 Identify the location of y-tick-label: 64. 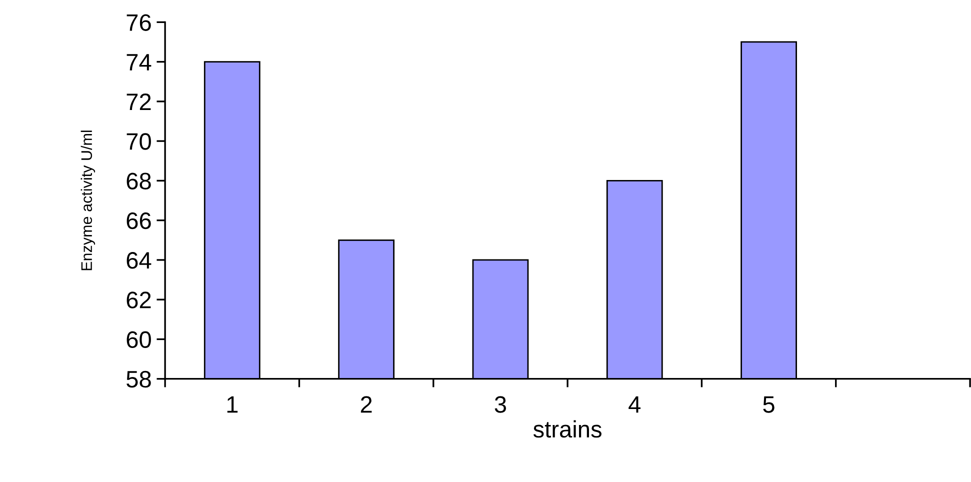
(139, 260).